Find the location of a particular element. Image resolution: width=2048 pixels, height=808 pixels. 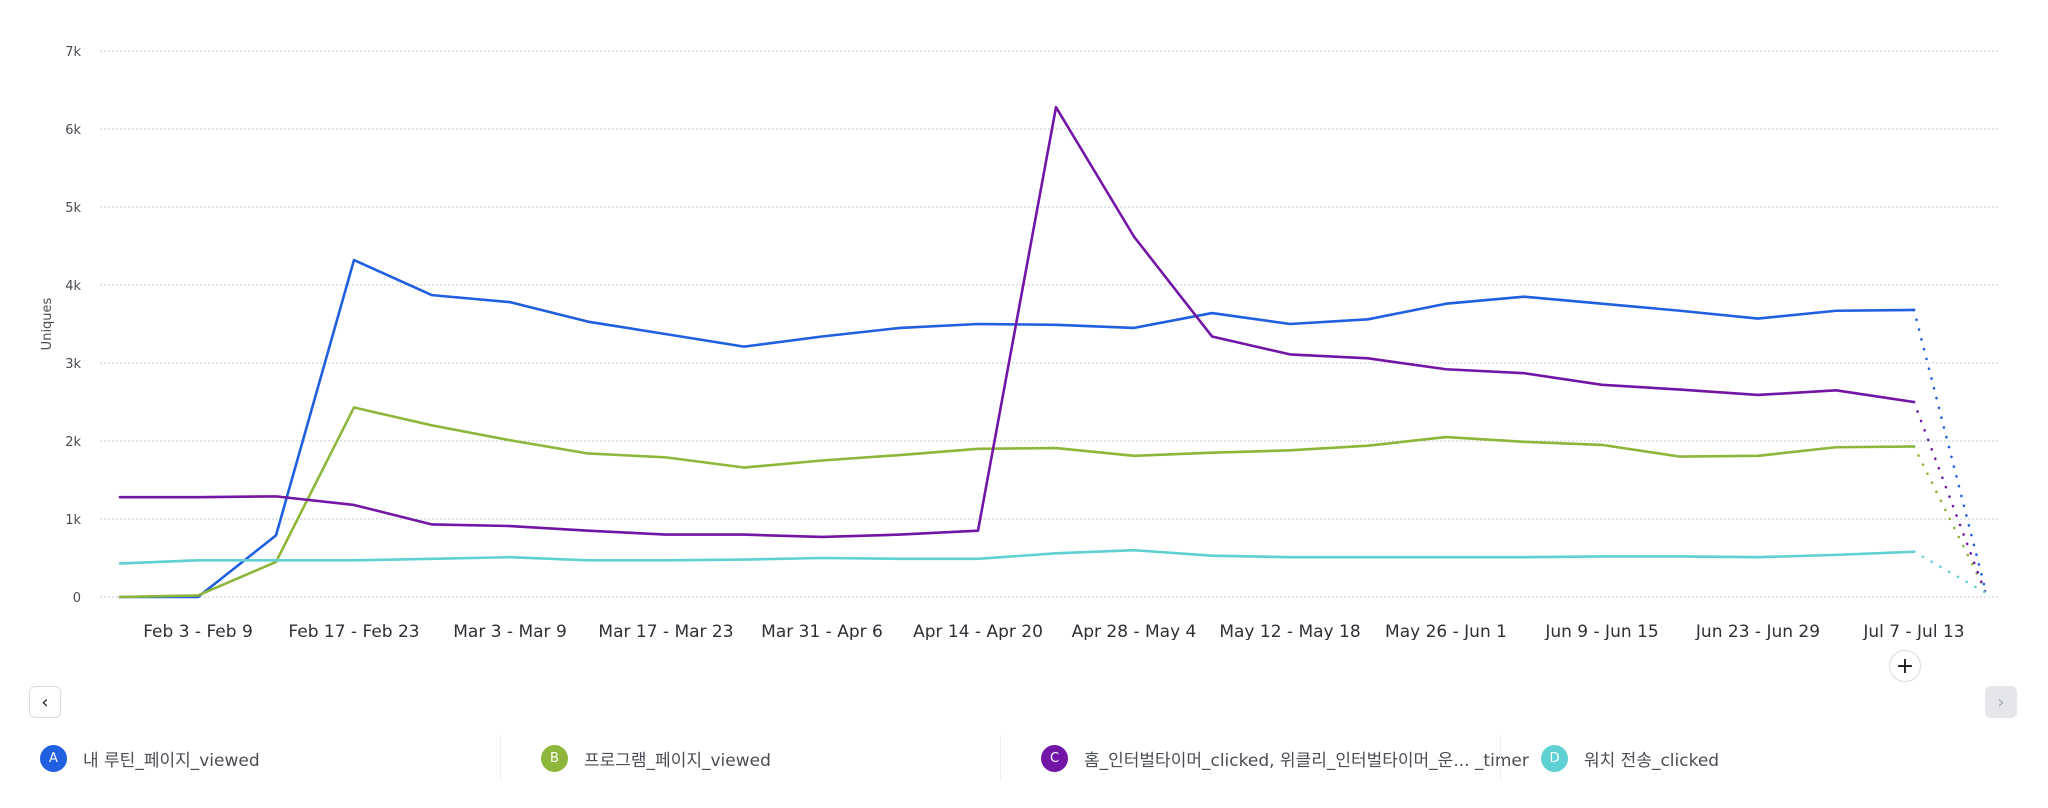

x-tick-label: Apr 28 - May 4 is located at coordinates (1134, 631).